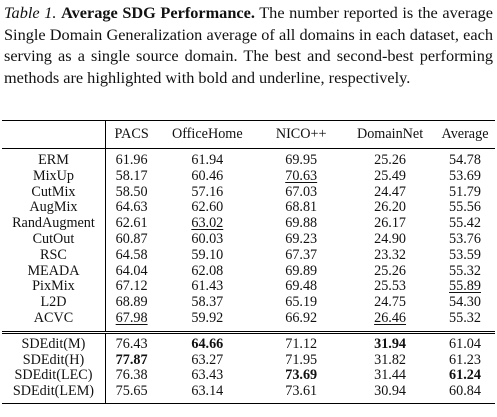 The image size is (497, 417). I want to click on value-text: 55.32, so click(465, 270).